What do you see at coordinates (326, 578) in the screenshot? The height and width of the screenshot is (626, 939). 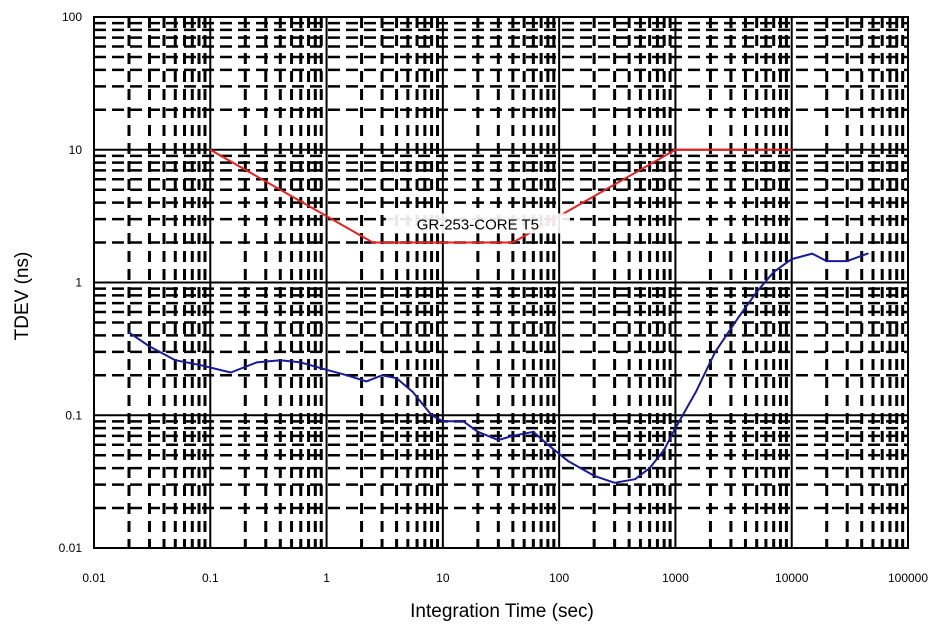 I see `x-tick-label: 1` at bounding box center [326, 578].